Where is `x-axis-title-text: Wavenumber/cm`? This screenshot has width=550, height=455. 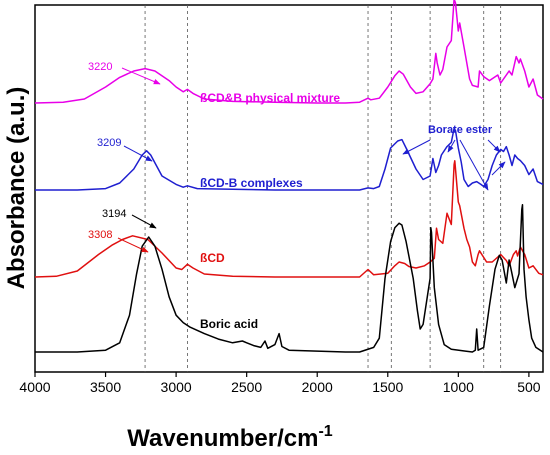 x-axis-title-text: Wavenumber/cm is located at coordinates (222, 438).